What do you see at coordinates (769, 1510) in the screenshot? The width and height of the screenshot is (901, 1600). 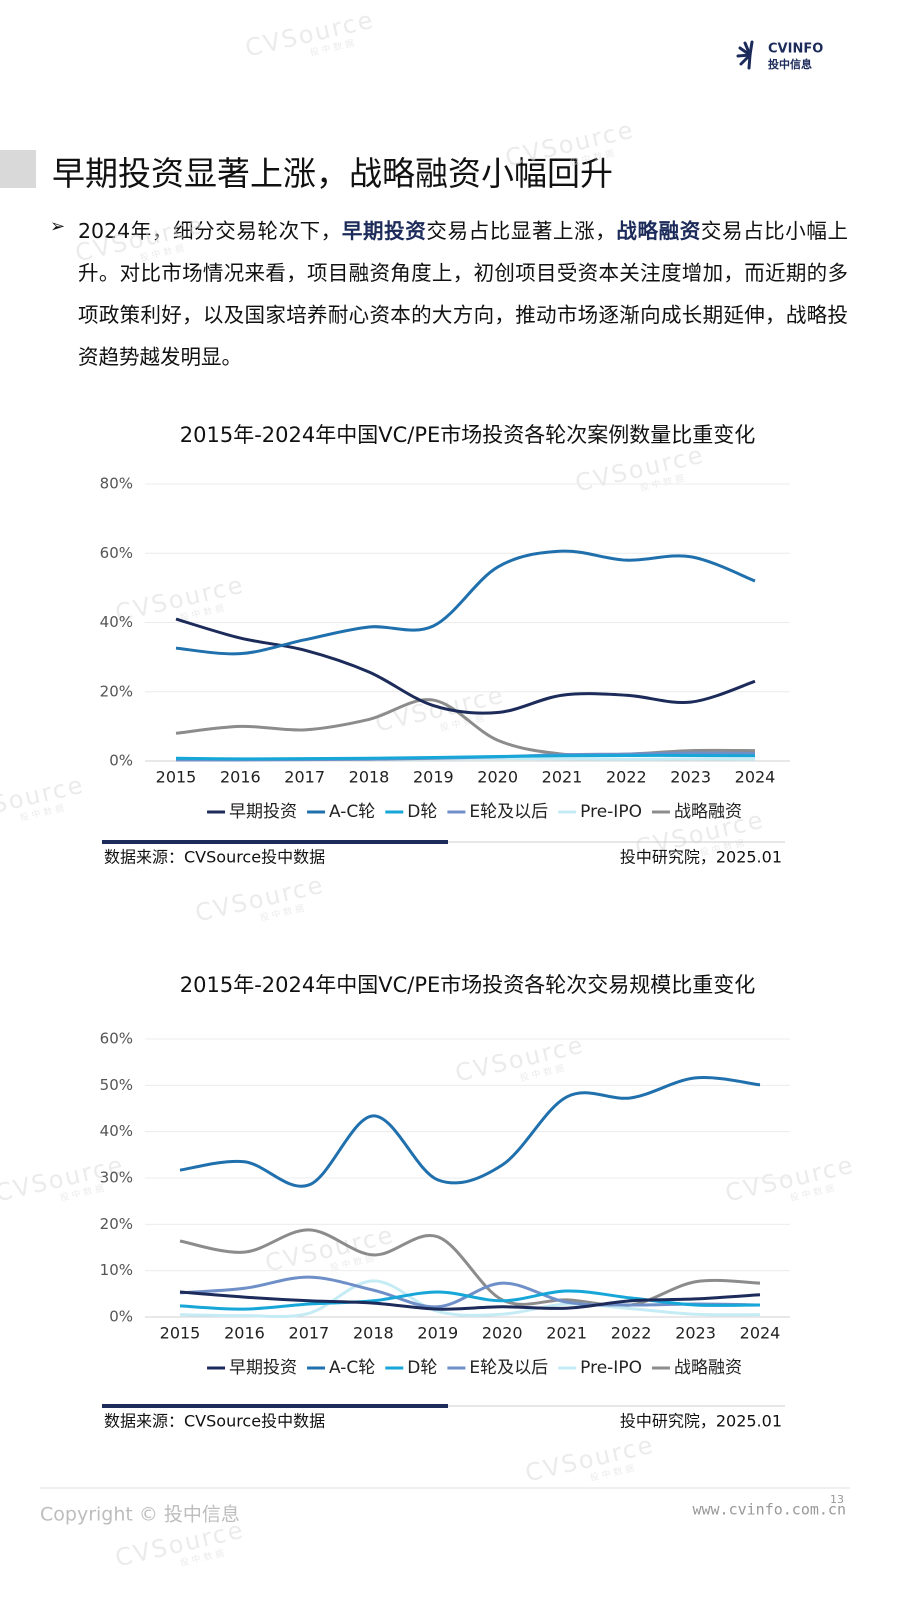 I see `url: www.cvinfo.com.cn` at bounding box center [769, 1510].